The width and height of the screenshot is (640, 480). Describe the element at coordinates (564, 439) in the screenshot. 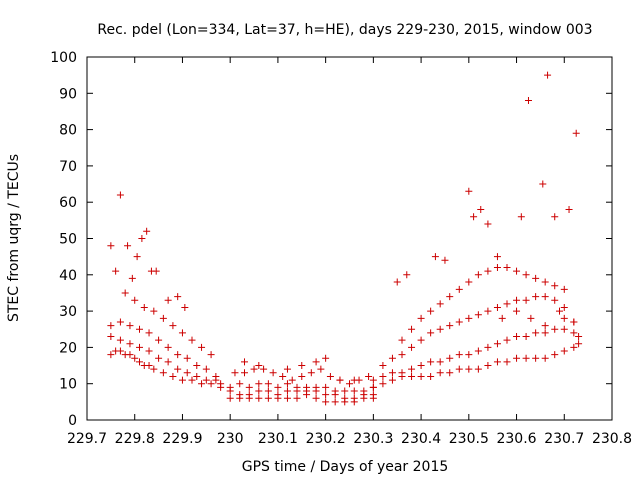

I see `x-tick-label: 230.7` at that location.